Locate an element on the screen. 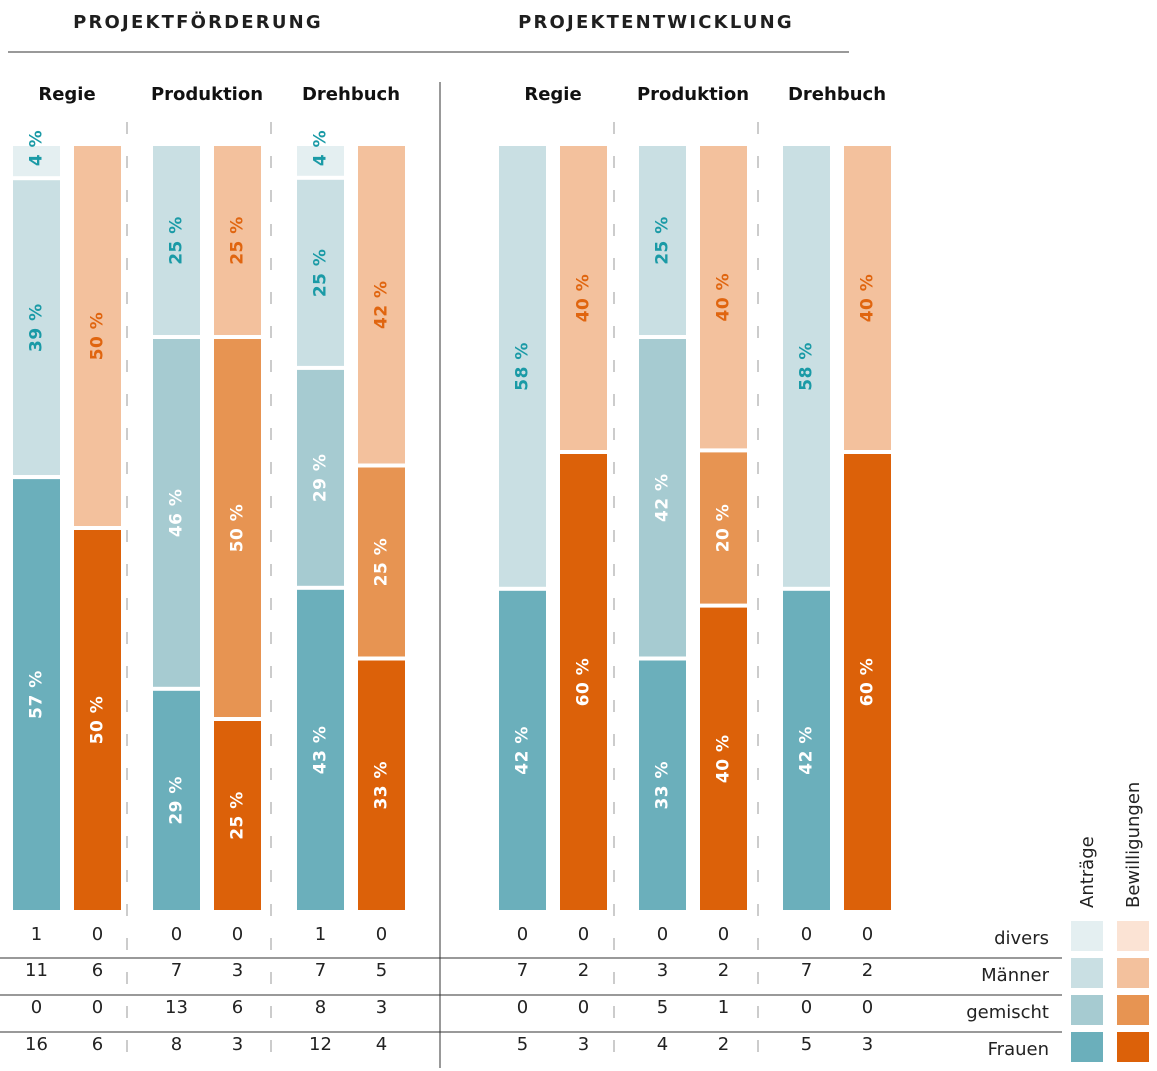 The height and width of the screenshot is (1071, 1157). count-value: 4 is located at coordinates (381, 1044).